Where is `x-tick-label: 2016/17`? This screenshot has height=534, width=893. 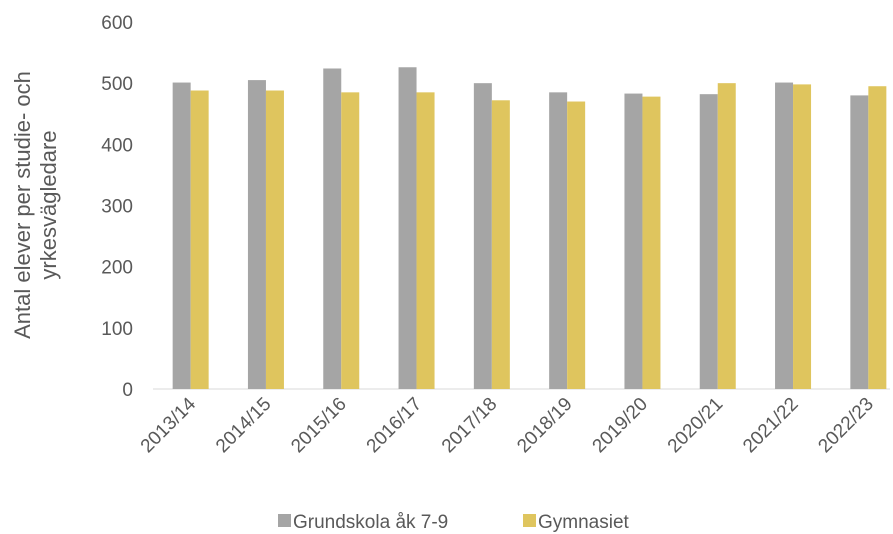
x-tick-label: 2016/17 is located at coordinates (394, 425).